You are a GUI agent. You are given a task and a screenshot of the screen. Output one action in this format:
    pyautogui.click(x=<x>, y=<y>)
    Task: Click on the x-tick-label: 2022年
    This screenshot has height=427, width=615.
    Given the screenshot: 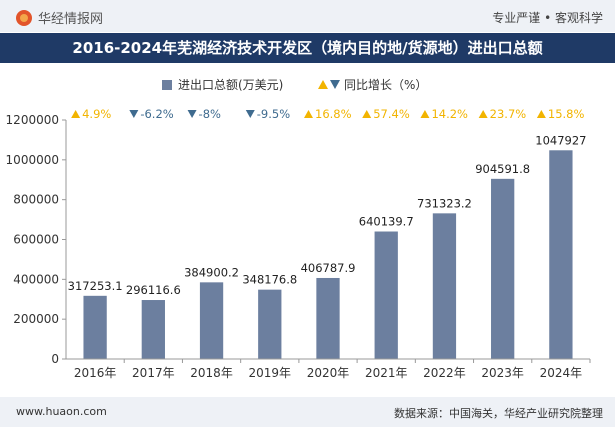 What is the action you would take?
    pyautogui.click(x=444, y=373)
    